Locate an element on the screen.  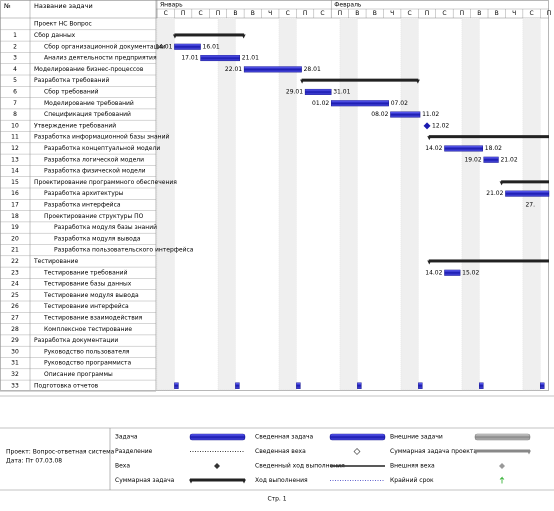
legend-label: Сведенный ход выполнения is located at coordinates (300, 466).